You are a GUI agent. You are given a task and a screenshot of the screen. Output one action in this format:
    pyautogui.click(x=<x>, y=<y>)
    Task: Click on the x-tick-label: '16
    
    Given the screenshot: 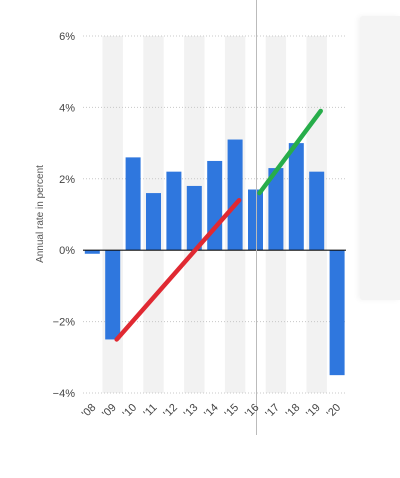 What is the action you would take?
    pyautogui.click(x=252, y=411)
    